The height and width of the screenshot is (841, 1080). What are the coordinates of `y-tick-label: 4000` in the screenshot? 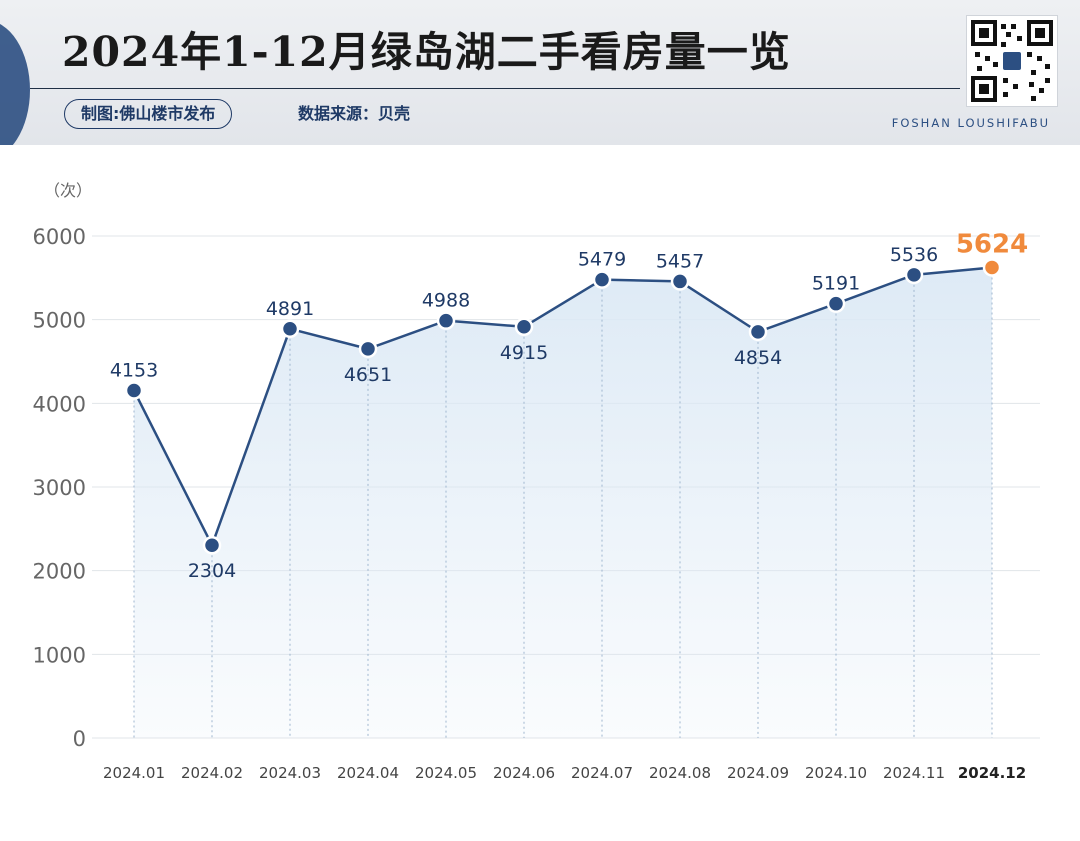 It's located at (59, 404).